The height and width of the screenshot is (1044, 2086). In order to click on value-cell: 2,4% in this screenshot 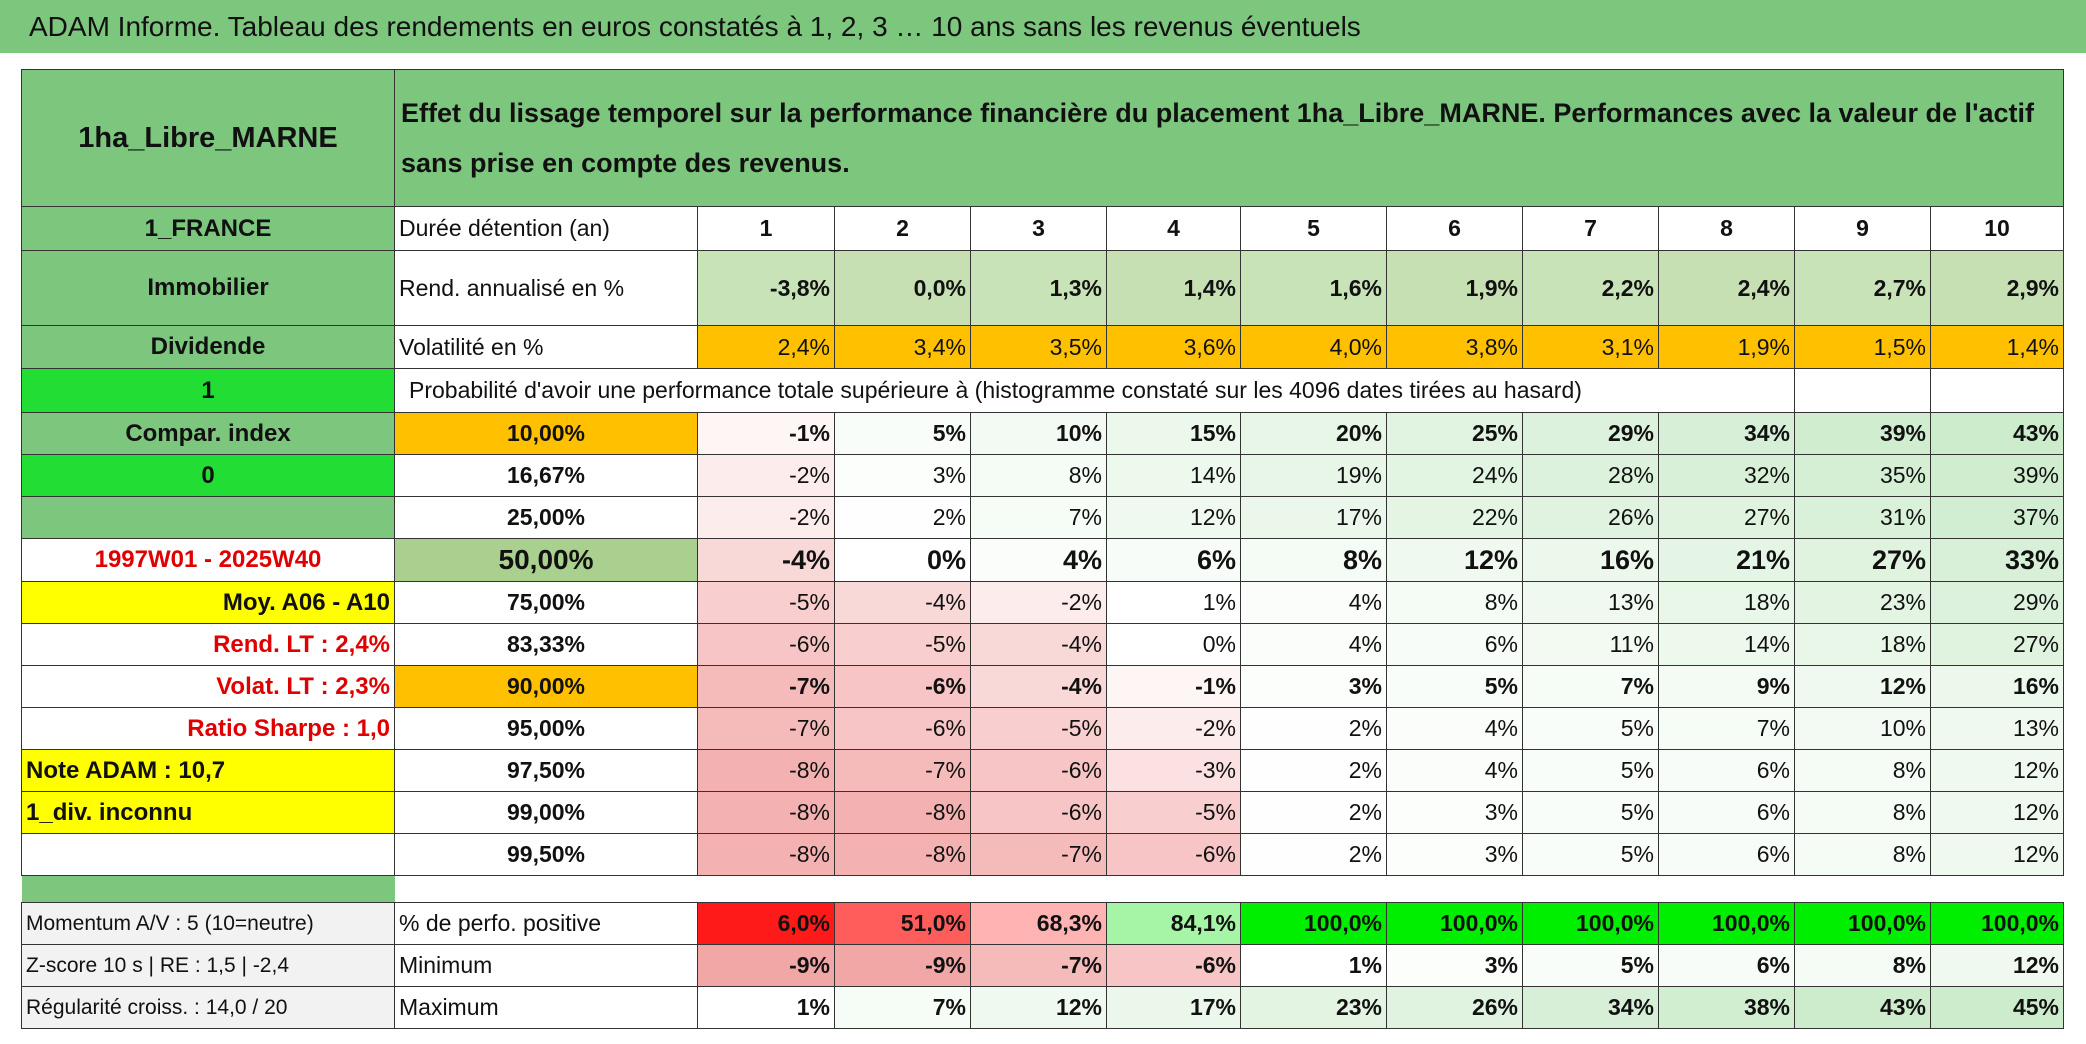, I will do `click(1726, 288)`.